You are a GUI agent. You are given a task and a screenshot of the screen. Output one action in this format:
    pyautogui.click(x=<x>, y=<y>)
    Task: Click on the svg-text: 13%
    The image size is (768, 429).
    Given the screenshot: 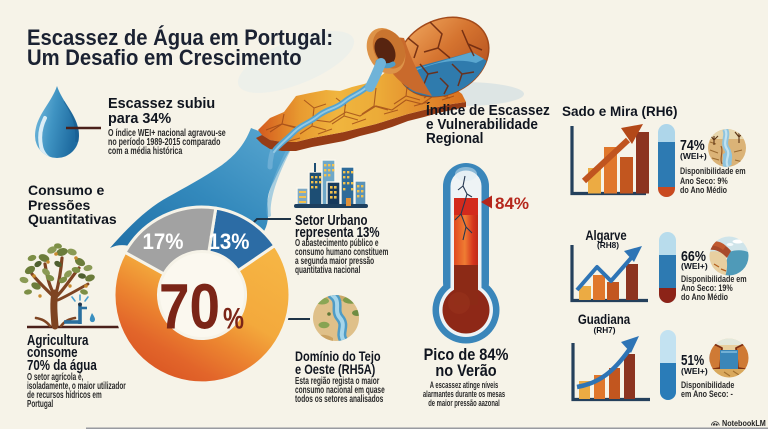 What is the action you would take?
    pyautogui.click(x=229, y=241)
    